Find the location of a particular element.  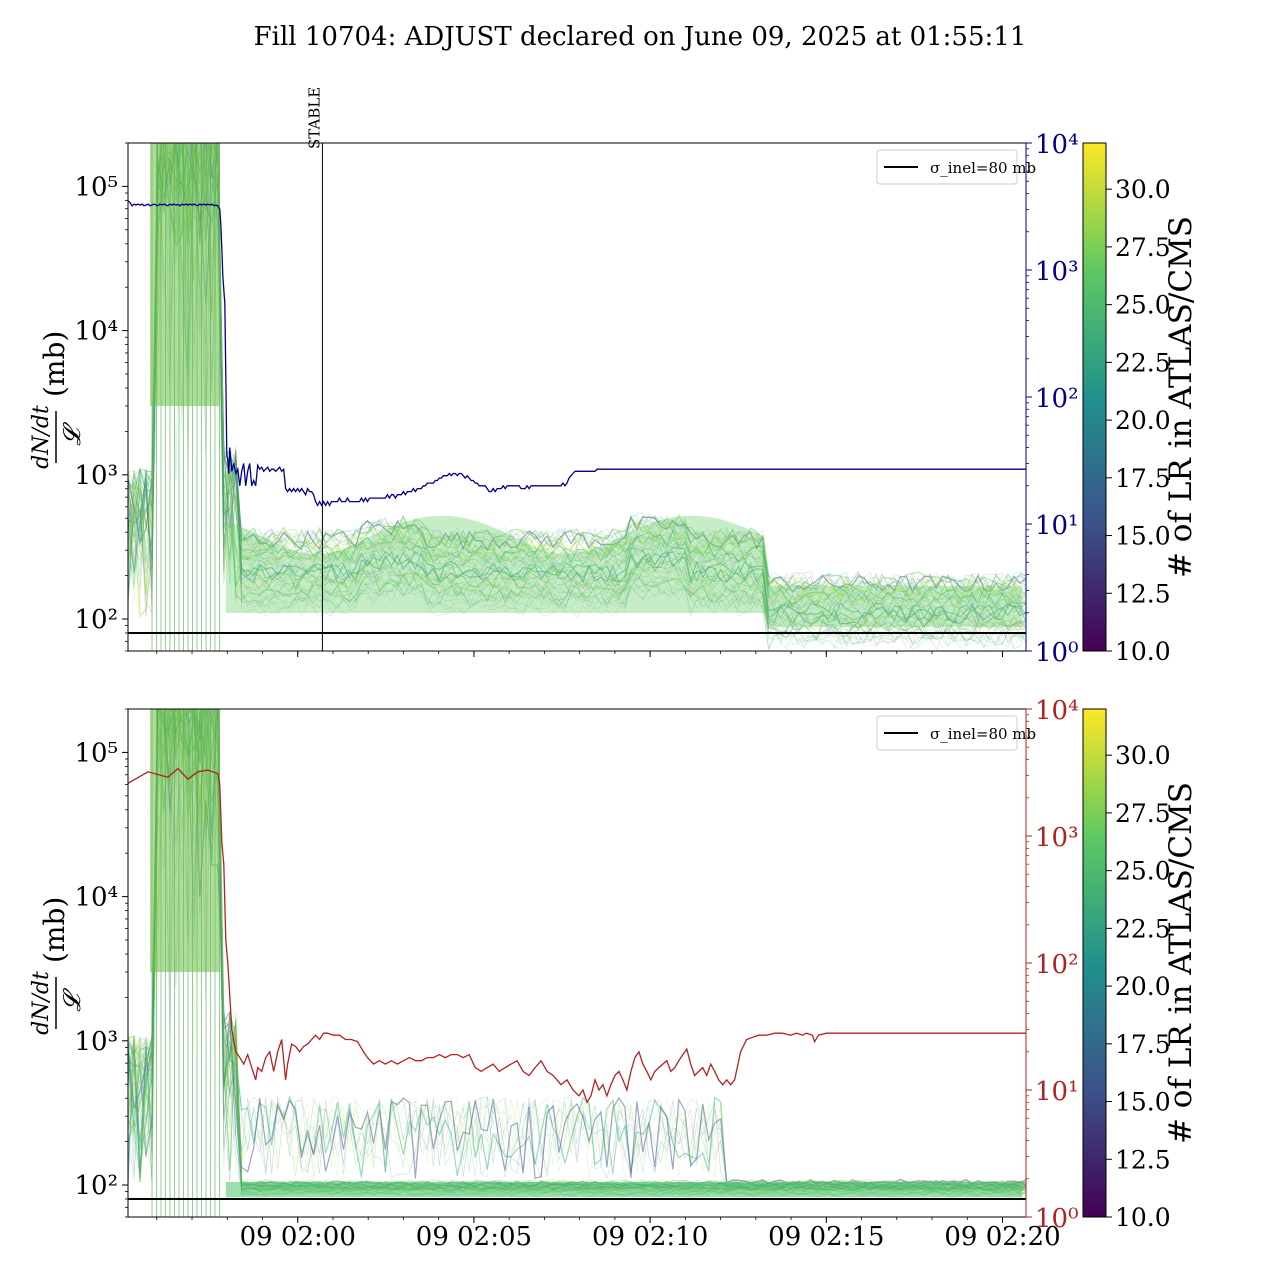

y-tick-label: 10³ is located at coordinates (96, 1042).